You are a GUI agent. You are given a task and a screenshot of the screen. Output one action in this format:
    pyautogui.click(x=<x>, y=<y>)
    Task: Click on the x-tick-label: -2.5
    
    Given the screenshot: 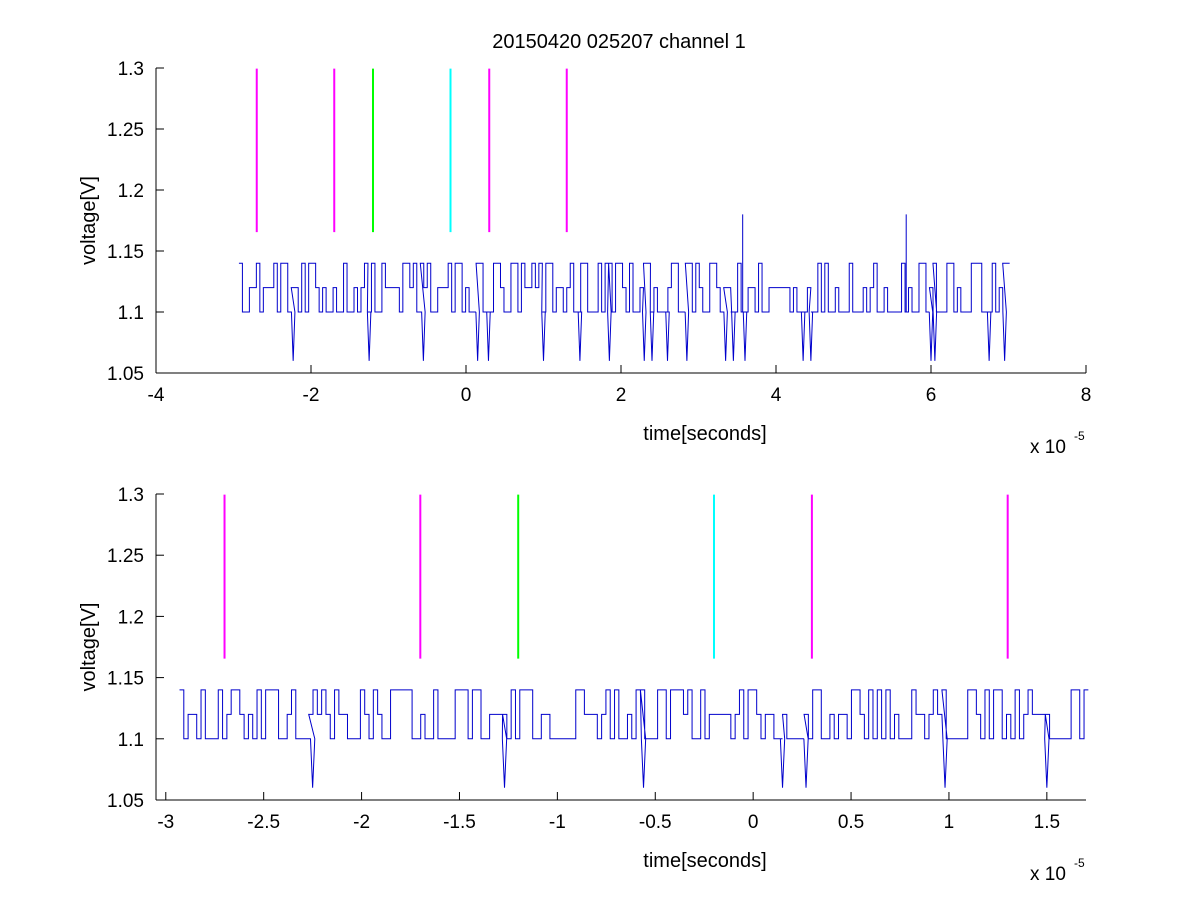 What is the action you would take?
    pyautogui.click(x=263, y=822)
    